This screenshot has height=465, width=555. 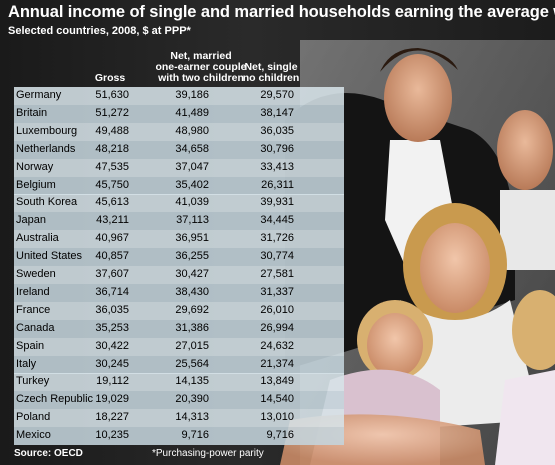 What do you see at coordinates (30, 345) in the screenshot?
I see `country-cell: Spain` at bounding box center [30, 345].